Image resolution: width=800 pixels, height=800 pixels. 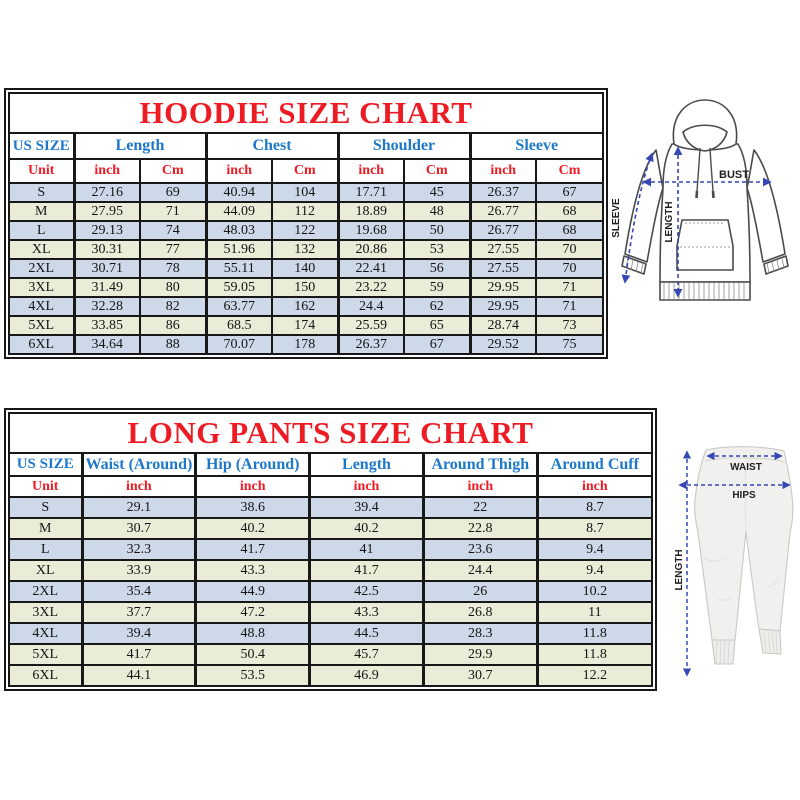 I want to click on hoodie-drawstrings, so click(x=705, y=169).